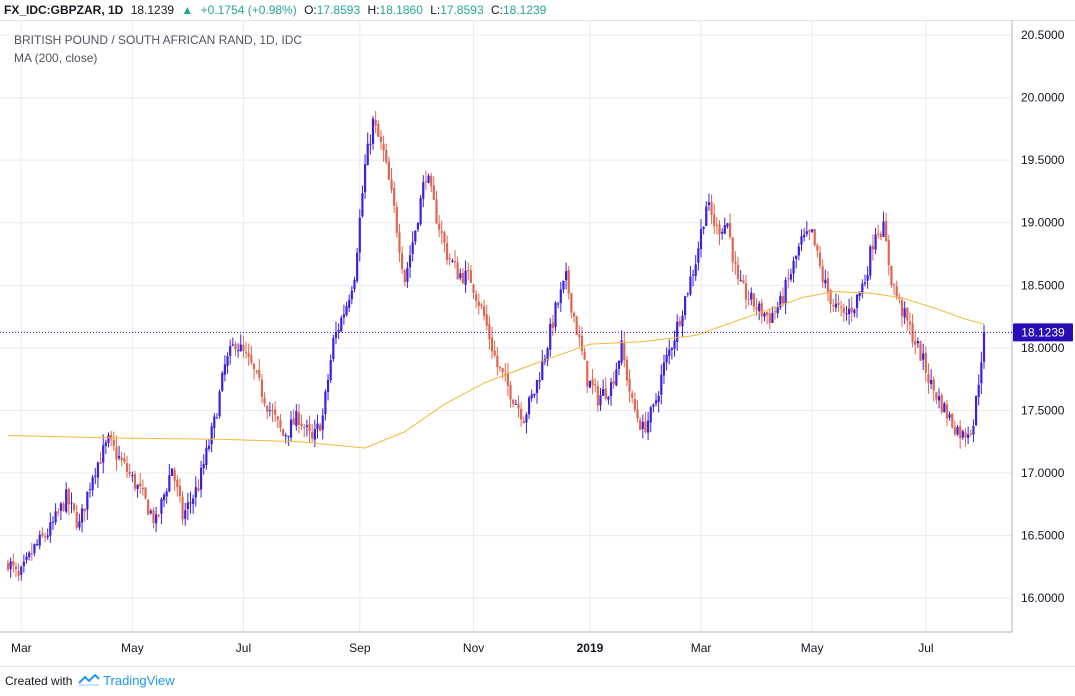  Describe the element at coordinates (472, 648) in the screenshot. I see `time-axis: Mar May Jul Sep Nov 2019 Mar May Jul` at that location.